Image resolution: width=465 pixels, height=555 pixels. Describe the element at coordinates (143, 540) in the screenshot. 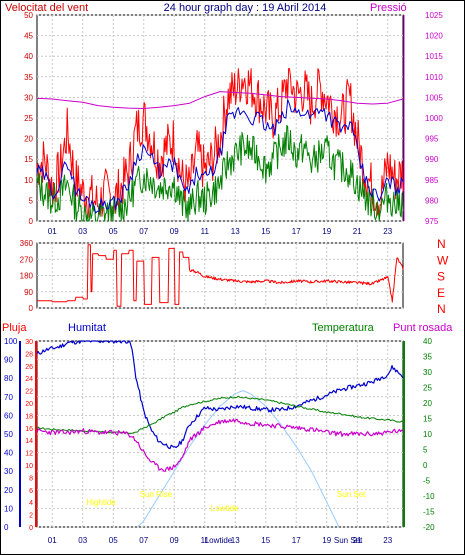

I see `humidity-x-tick-label: 07` at that location.